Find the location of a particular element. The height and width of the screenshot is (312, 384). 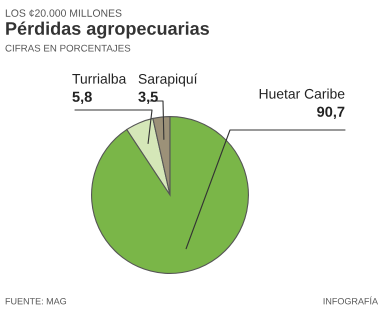

data-label: 3,5 is located at coordinates (148, 98).